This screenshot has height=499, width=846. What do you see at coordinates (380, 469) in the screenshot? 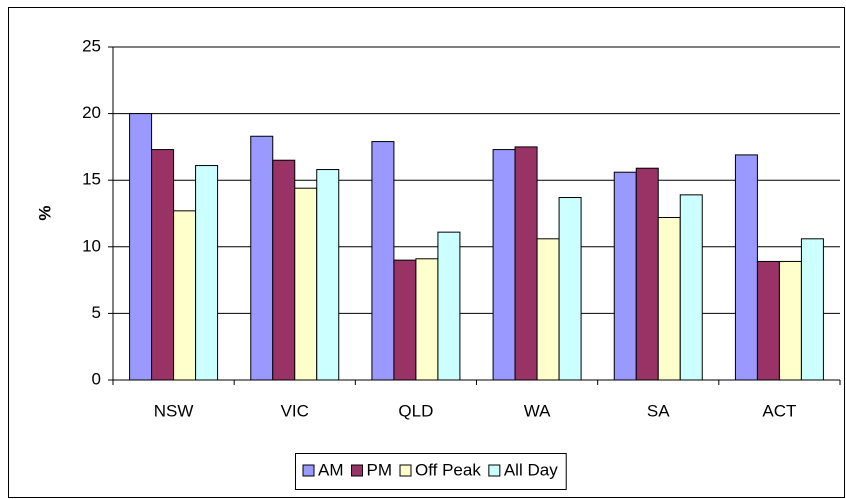
I see `legend-label: PM` at bounding box center [380, 469].